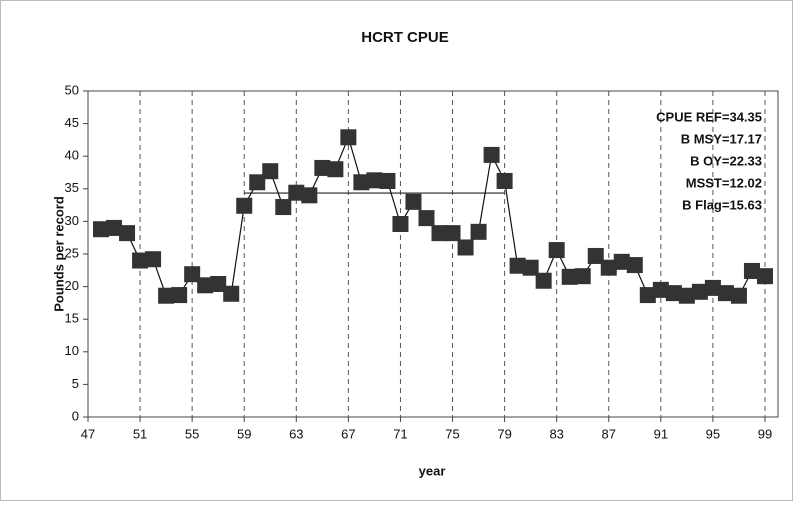 The width and height of the screenshot is (793, 506). I want to click on annotation: CPUE REF=34.35, so click(709, 116).